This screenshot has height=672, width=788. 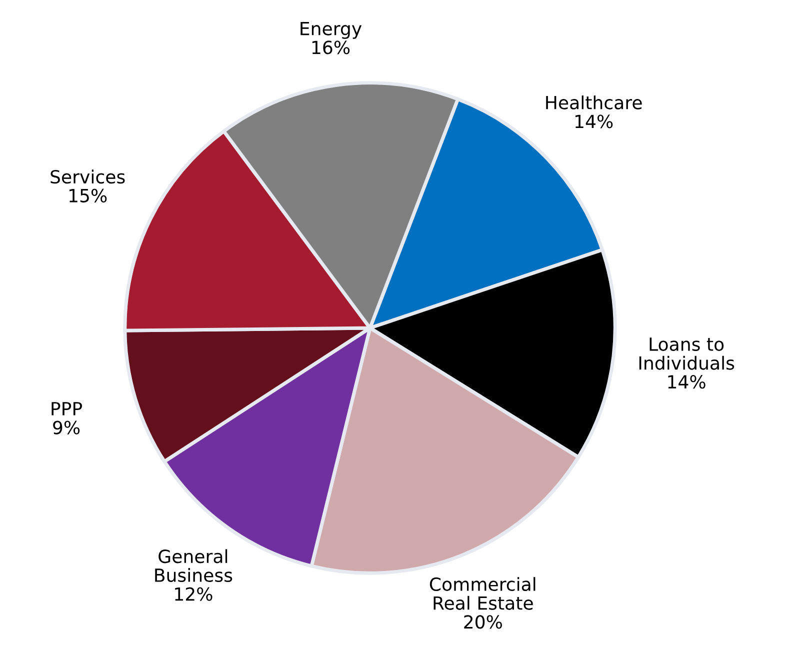 What do you see at coordinates (483, 593) in the screenshot?
I see `slice-label: Commercial Real Estate` at bounding box center [483, 593].